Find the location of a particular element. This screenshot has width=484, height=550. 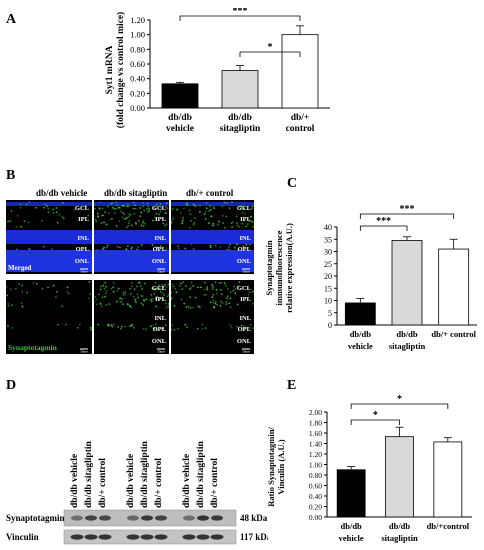

panel-a-bar is located at coordinates (240, 89).